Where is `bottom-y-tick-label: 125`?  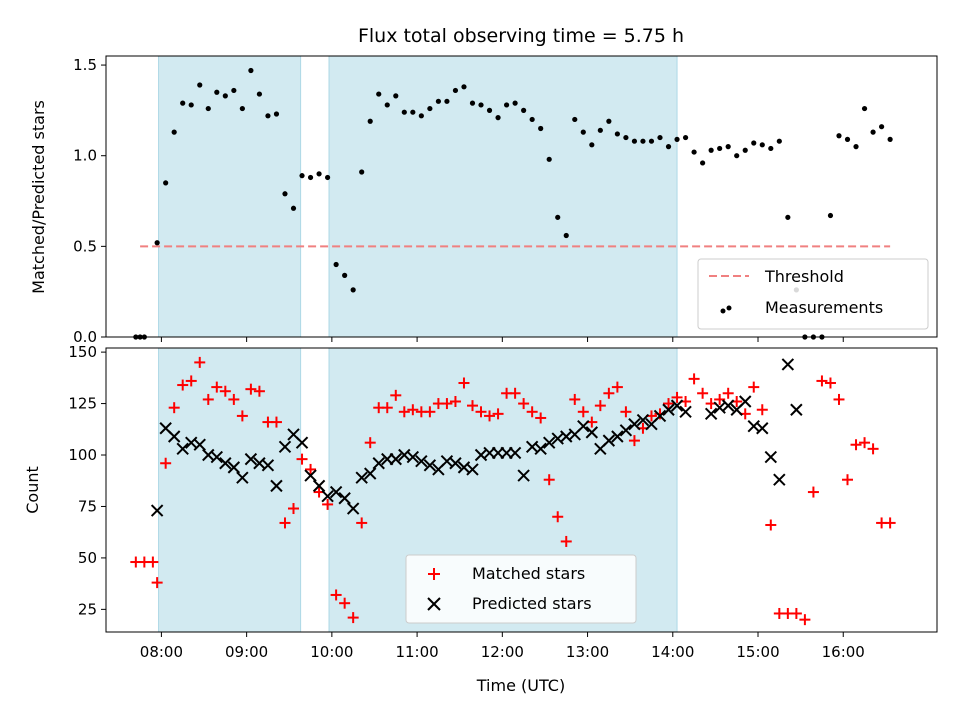 bottom-y-tick-label: 125 is located at coordinates (82, 404).